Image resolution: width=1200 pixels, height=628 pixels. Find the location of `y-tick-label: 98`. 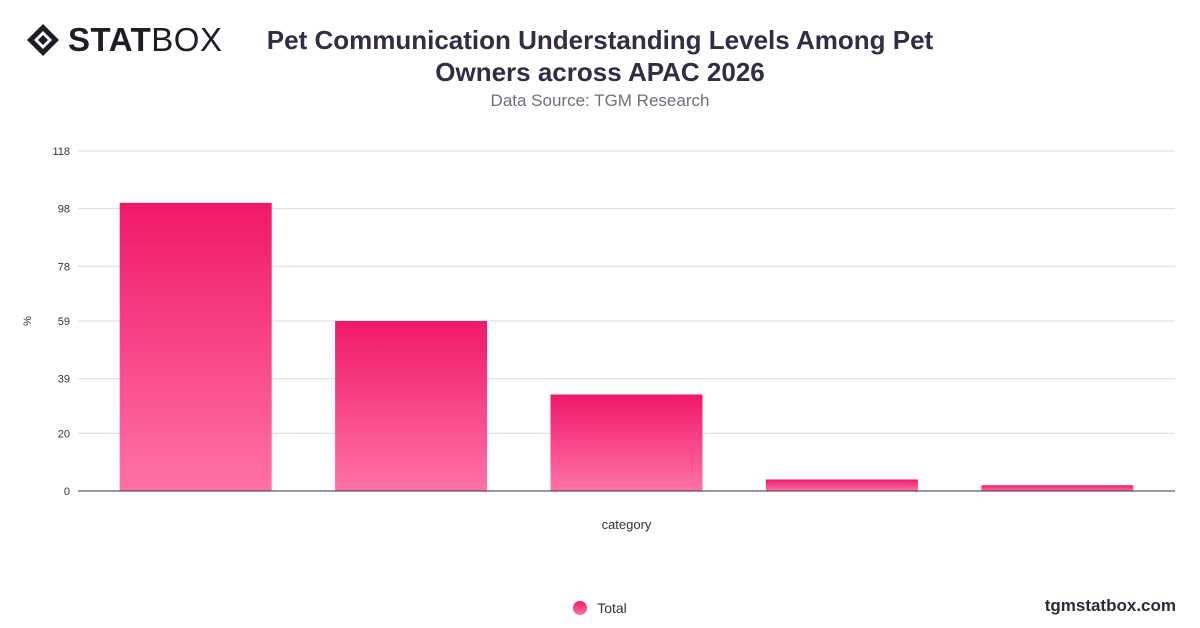

y-tick-label: 98 is located at coordinates (64, 210).